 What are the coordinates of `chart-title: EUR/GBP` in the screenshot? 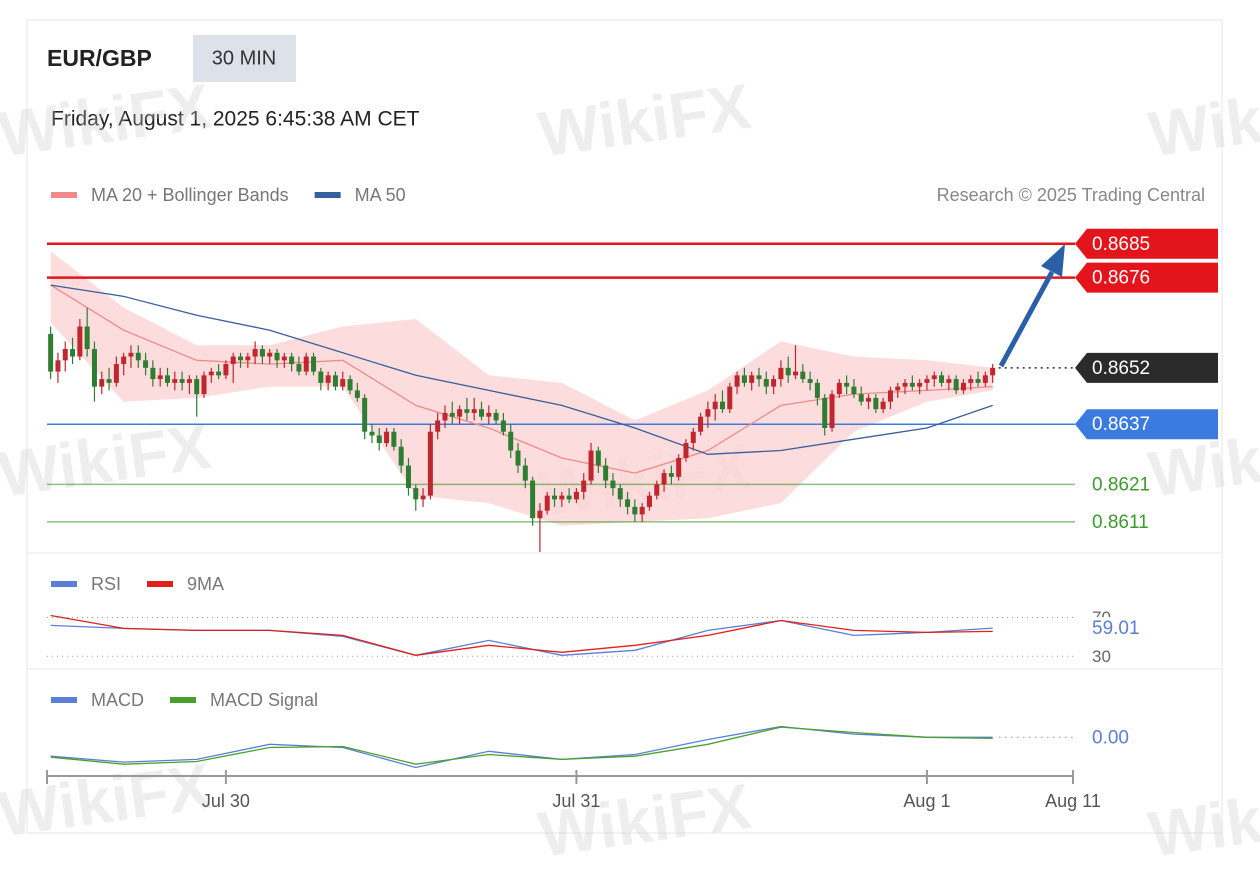 It's located at (99, 58).